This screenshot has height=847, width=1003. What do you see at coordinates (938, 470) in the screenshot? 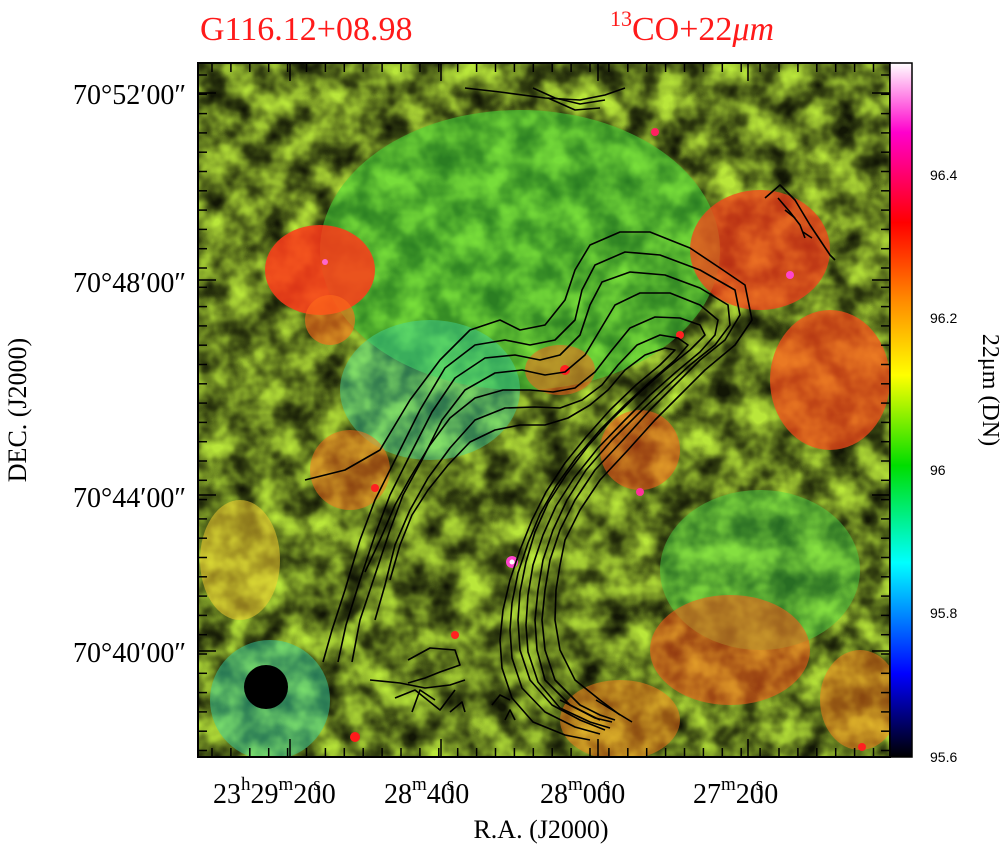
I see `colorbar-tick-label: 96` at bounding box center [938, 470].